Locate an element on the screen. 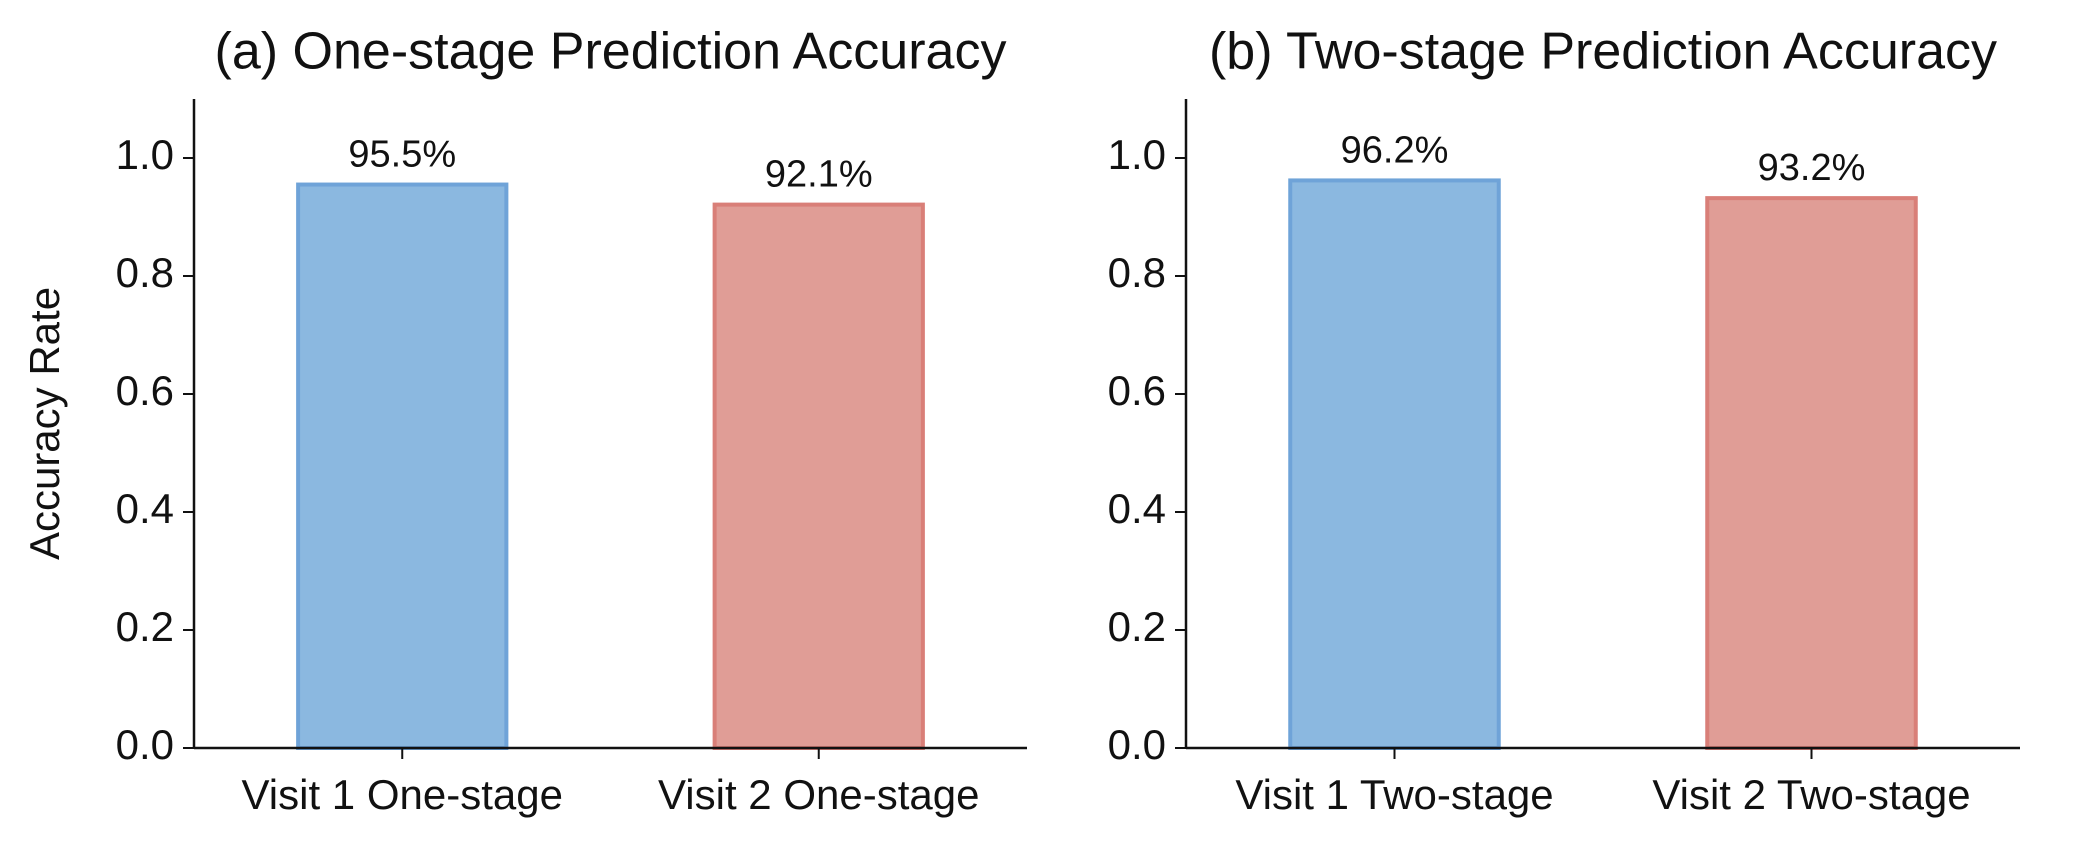 The height and width of the screenshot is (854, 2073). chart-title: (a) One-stage Prediction Accuracy is located at coordinates (611, 52).